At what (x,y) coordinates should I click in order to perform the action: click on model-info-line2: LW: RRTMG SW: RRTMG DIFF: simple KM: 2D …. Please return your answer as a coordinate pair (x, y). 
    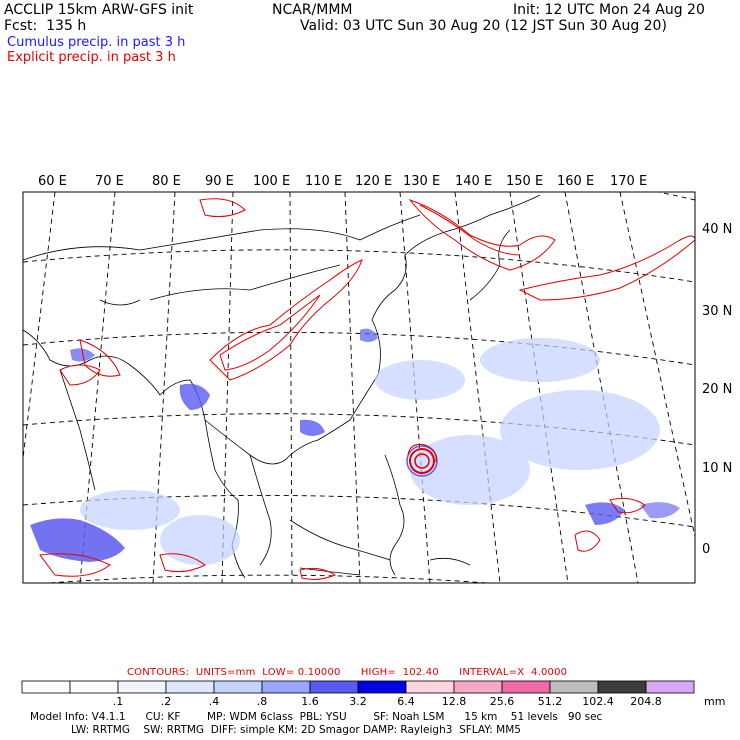
    Looking at the image, I should click on (296, 730).